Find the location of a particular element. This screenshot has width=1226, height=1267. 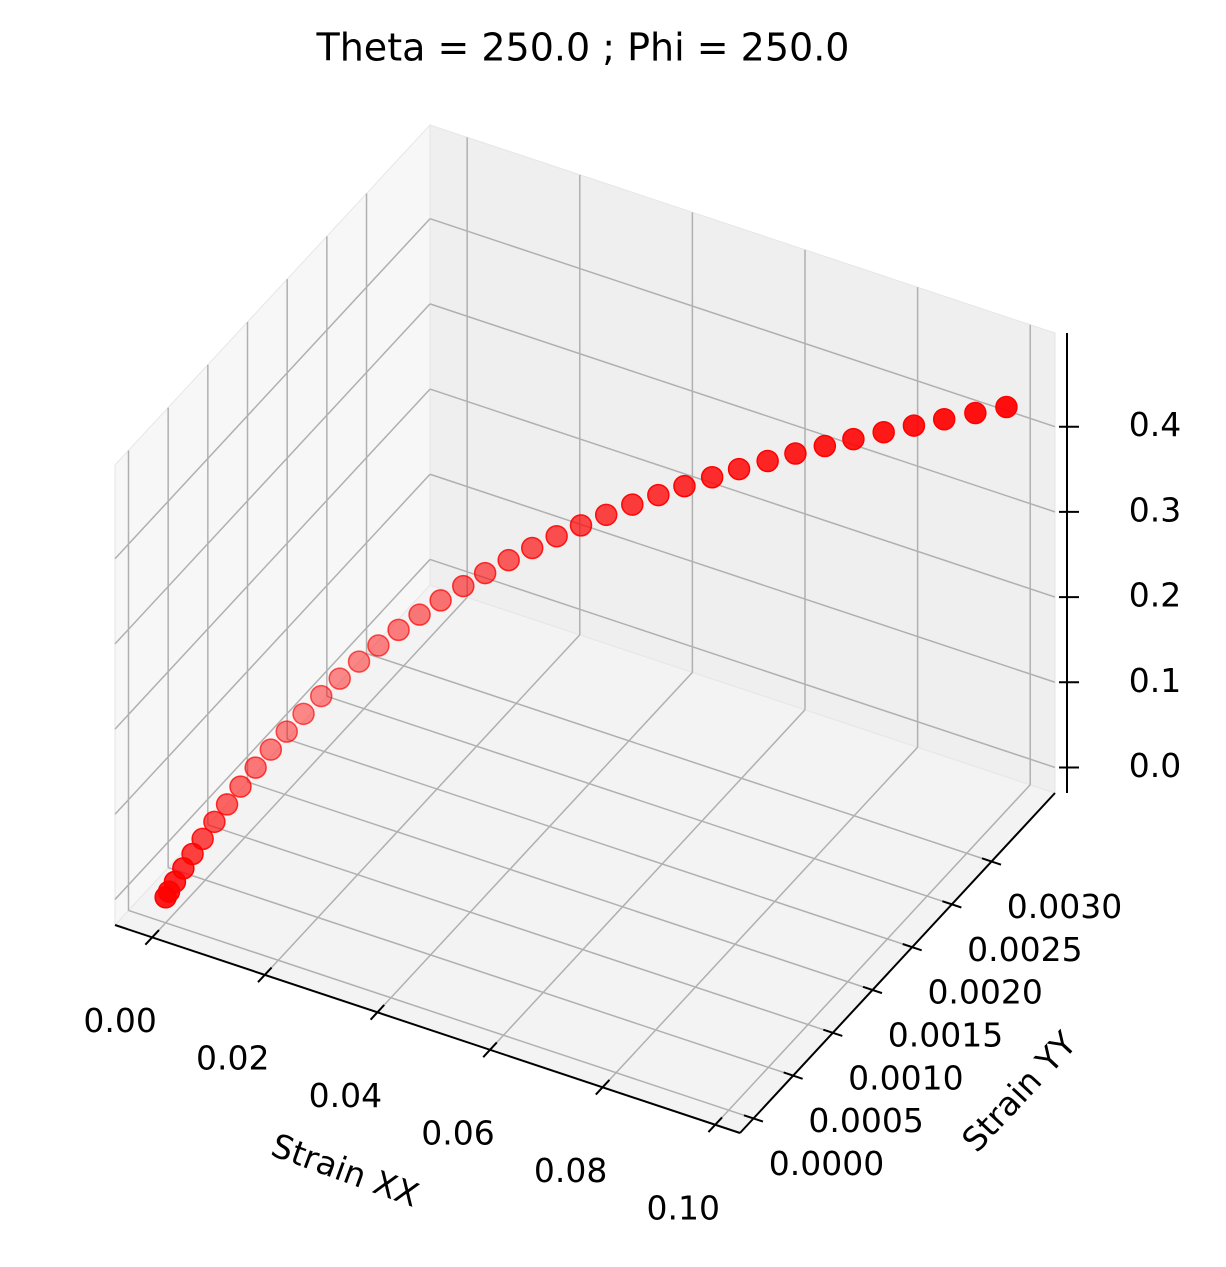

y-tick-label: 0.0010 is located at coordinates (905, 1077).